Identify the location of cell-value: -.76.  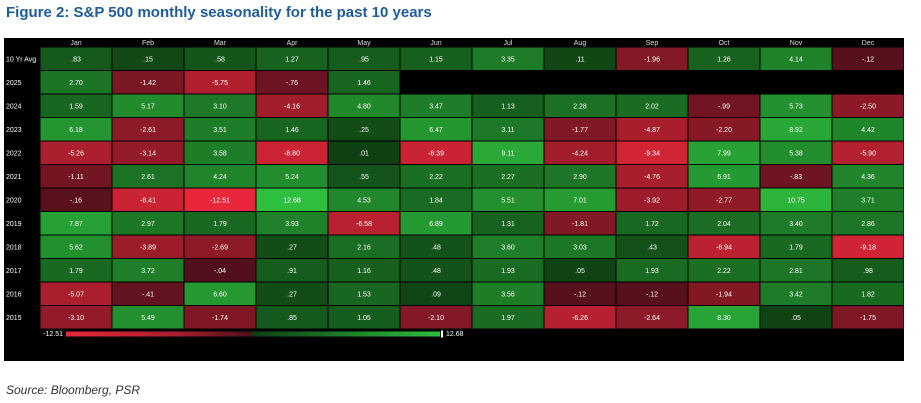
(292, 83).